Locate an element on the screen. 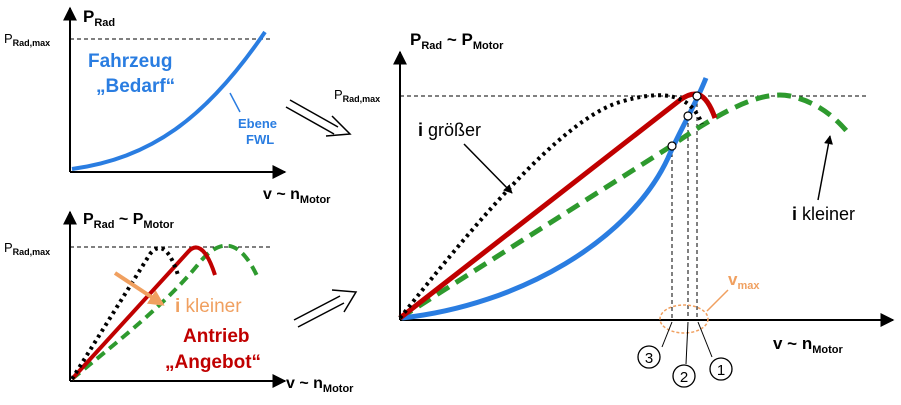 The image size is (901, 405). vmax-range-ellipse is located at coordinates (684, 319).